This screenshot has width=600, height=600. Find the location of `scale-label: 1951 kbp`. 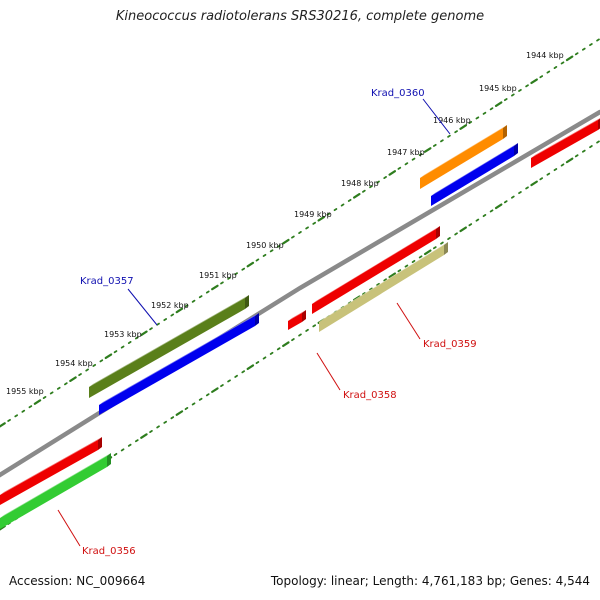

scale-label: 1951 kbp is located at coordinates (218, 275).